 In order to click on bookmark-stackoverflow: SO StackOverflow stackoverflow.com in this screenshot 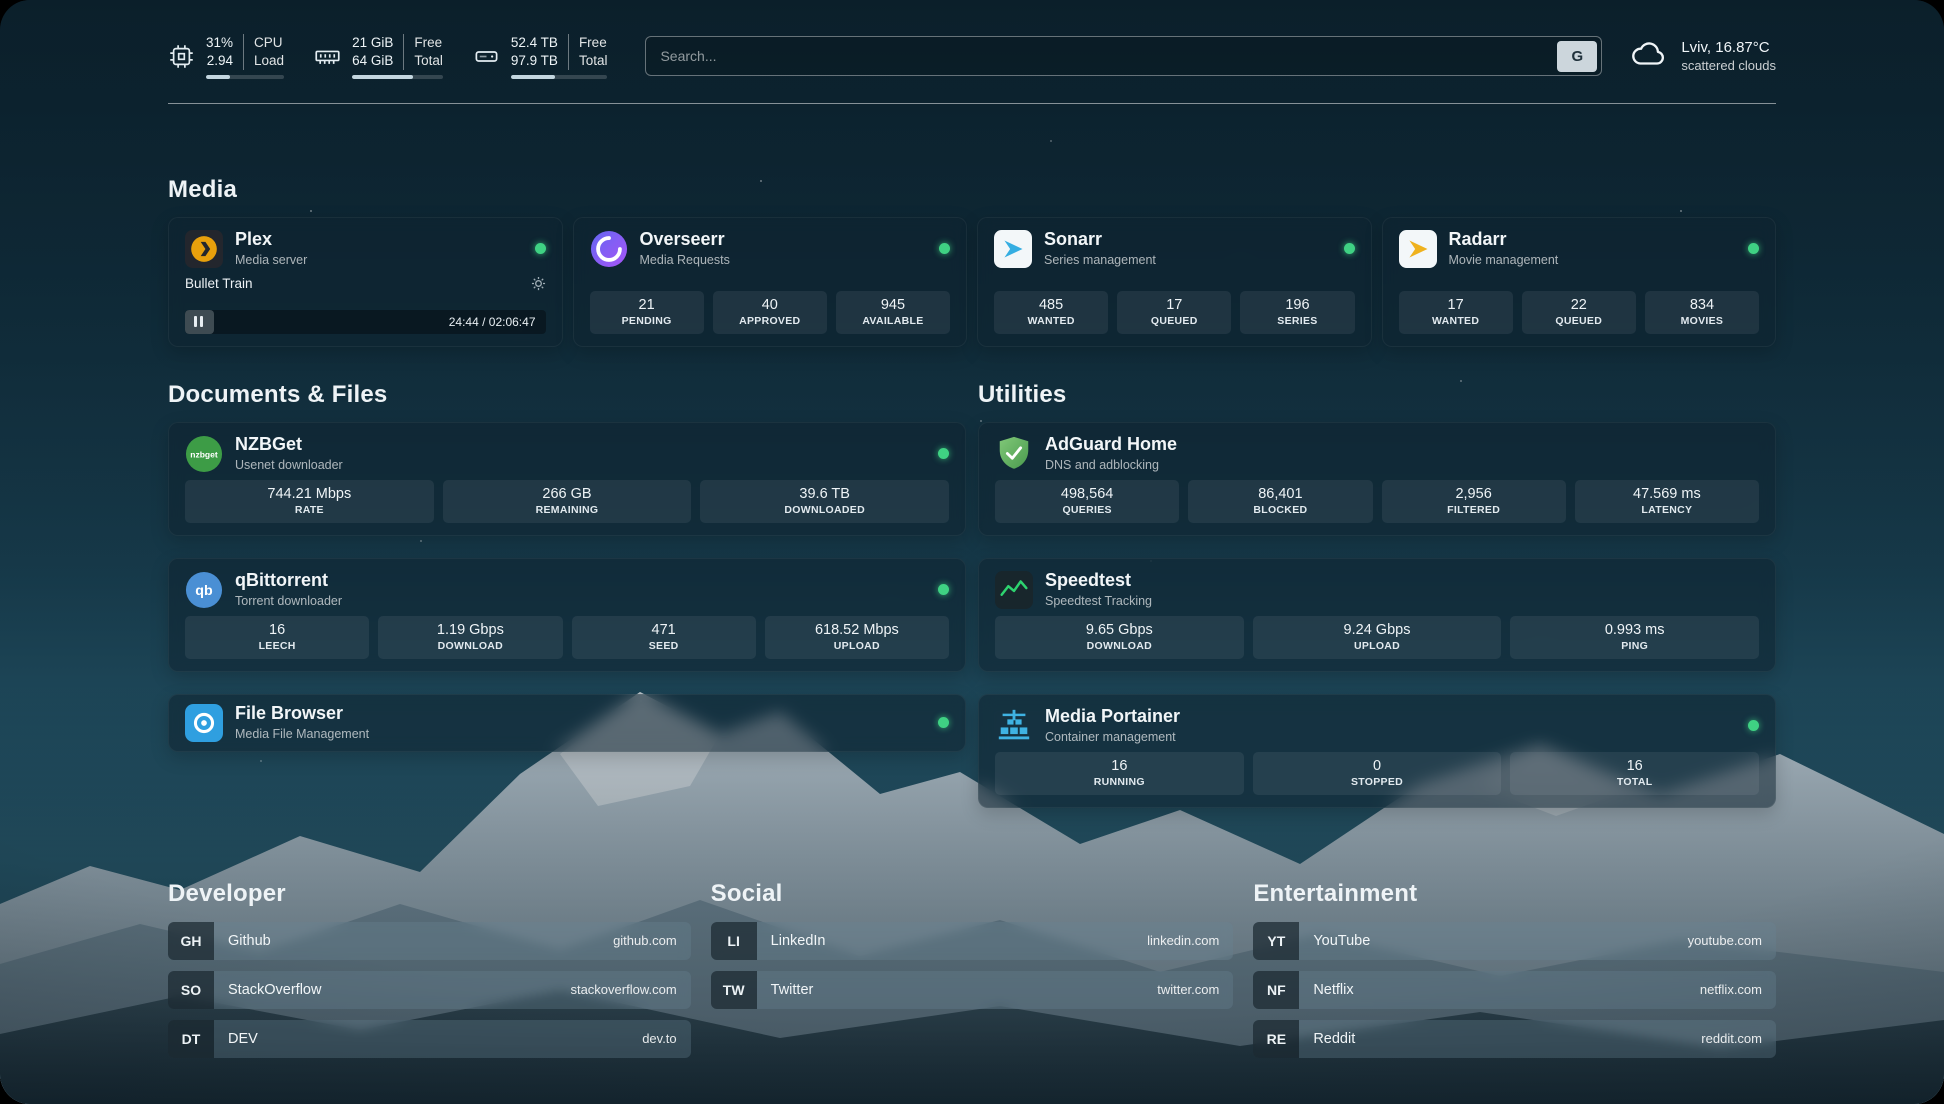, I will do `click(429, 989)`.